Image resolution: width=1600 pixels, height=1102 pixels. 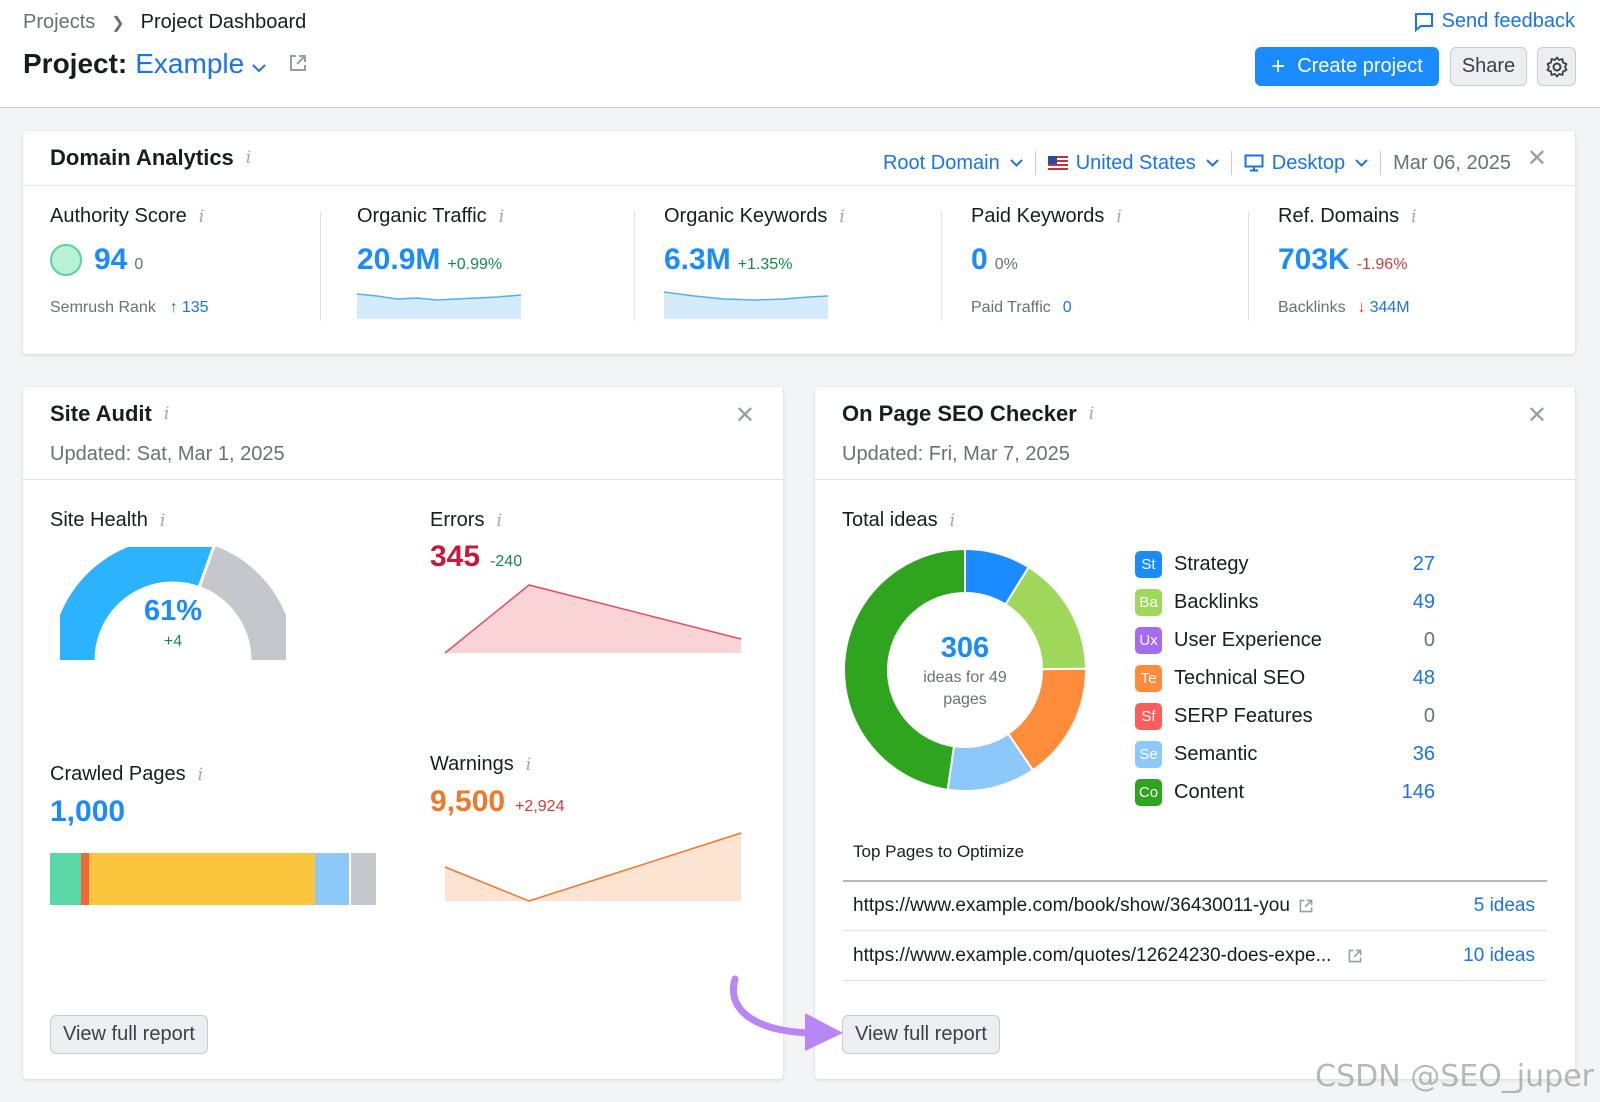 I want to click on legend-item-content: Co Content 146, so click(x=1285, y=792).